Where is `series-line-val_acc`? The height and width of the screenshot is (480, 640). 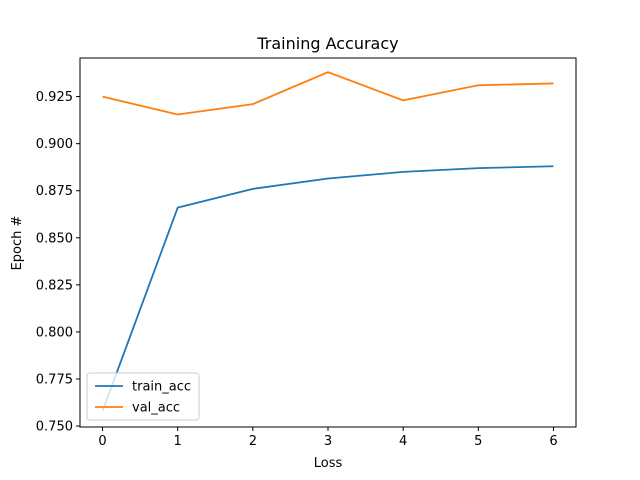
series-line-val_acc is located at coordinates (328, 93).